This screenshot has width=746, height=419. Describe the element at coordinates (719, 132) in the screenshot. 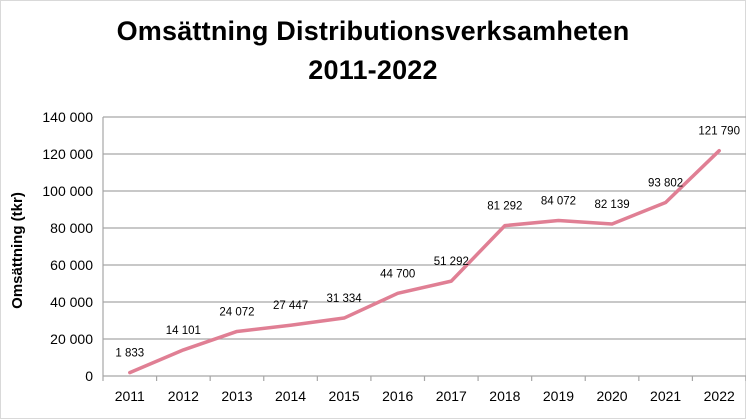

I see `data-label: 121 790` at that location.